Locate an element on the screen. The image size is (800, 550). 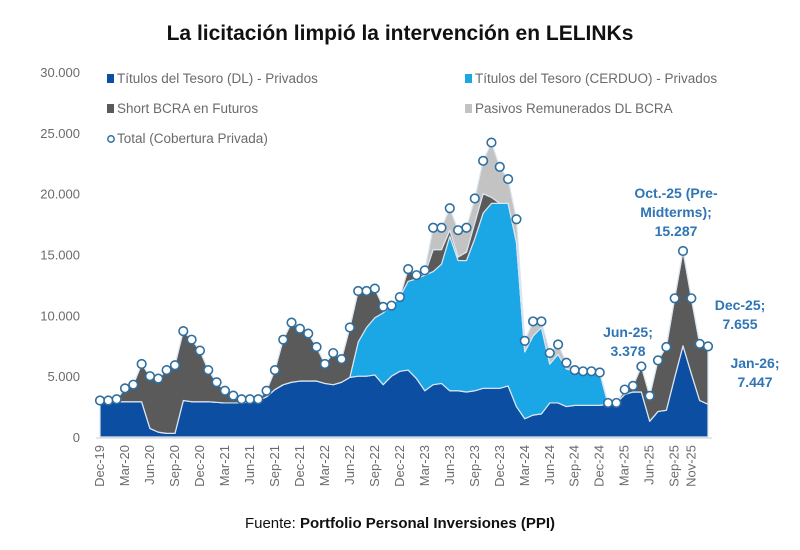
x-tick-label: Dec-22 is located at coordinates (399, 466).